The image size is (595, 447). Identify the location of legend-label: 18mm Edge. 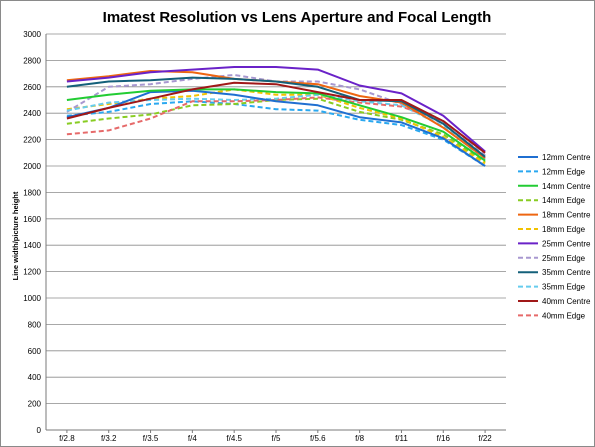
(564, 229).